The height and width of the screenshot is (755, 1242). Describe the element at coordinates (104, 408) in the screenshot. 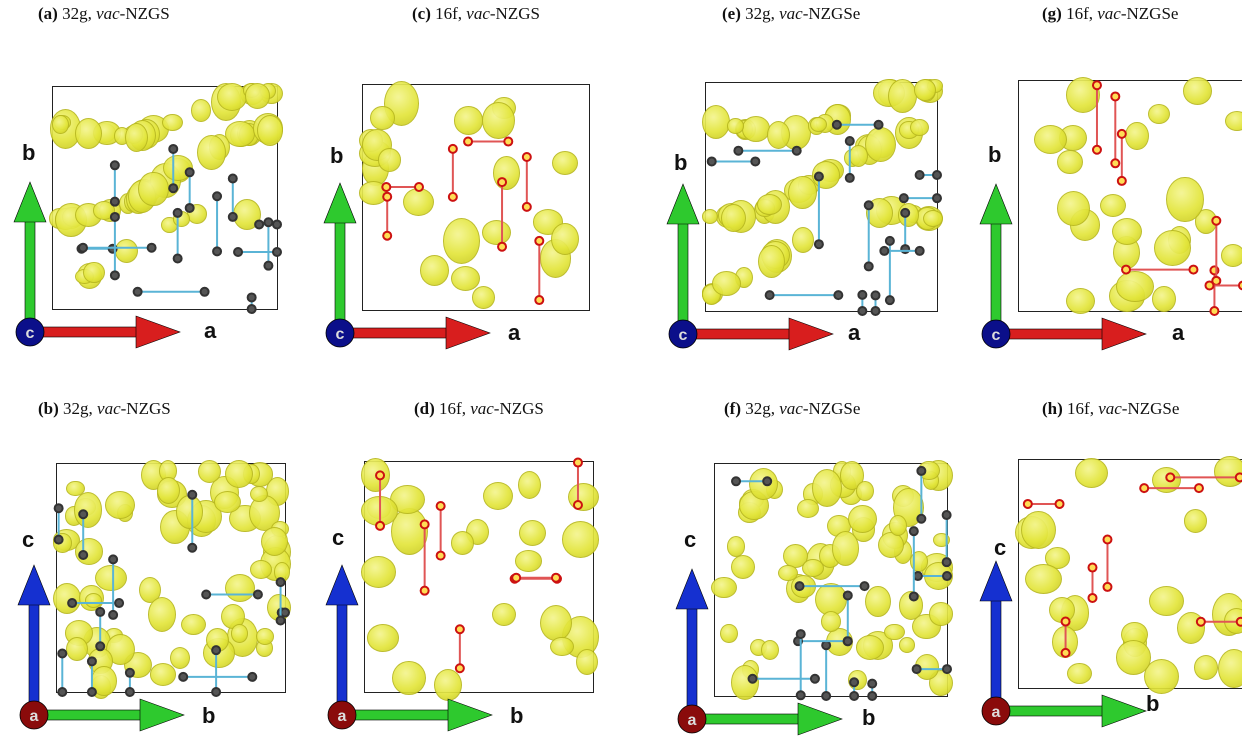

I see `panel-caption: (b) 32g, vac-NZGS` at that location.